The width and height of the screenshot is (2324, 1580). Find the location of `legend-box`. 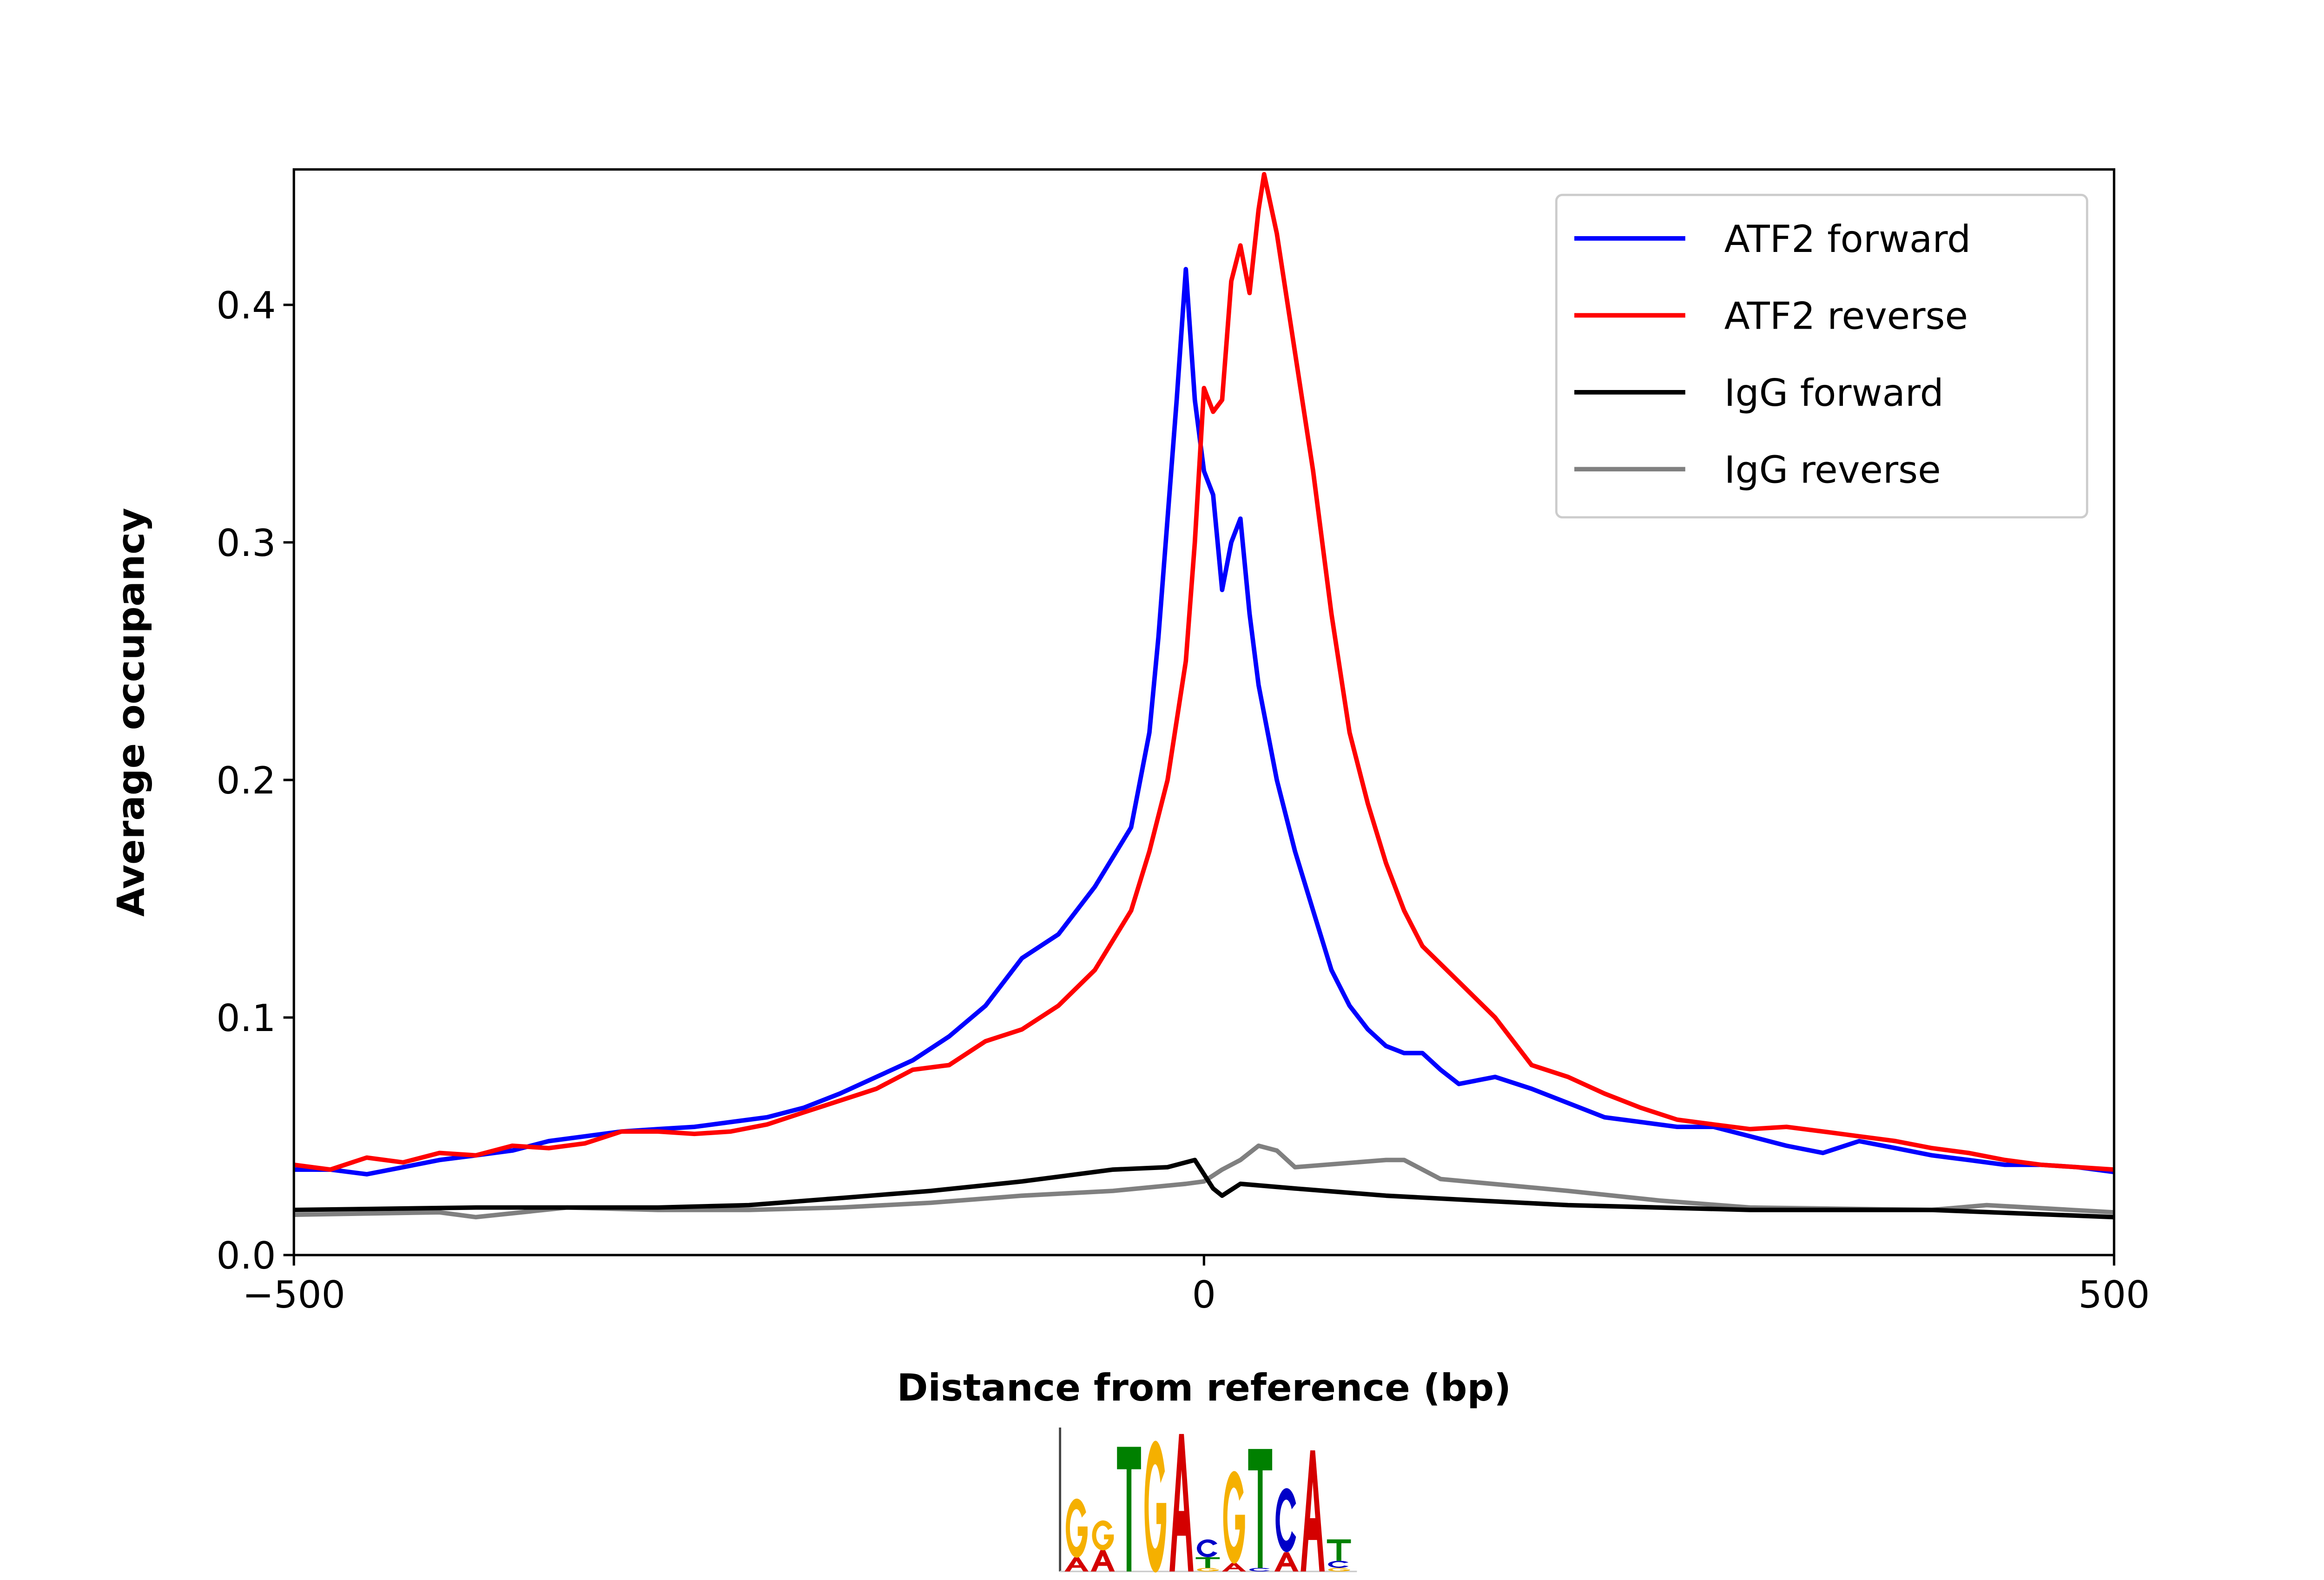

legend-box is located at coordinates (1821, 356).